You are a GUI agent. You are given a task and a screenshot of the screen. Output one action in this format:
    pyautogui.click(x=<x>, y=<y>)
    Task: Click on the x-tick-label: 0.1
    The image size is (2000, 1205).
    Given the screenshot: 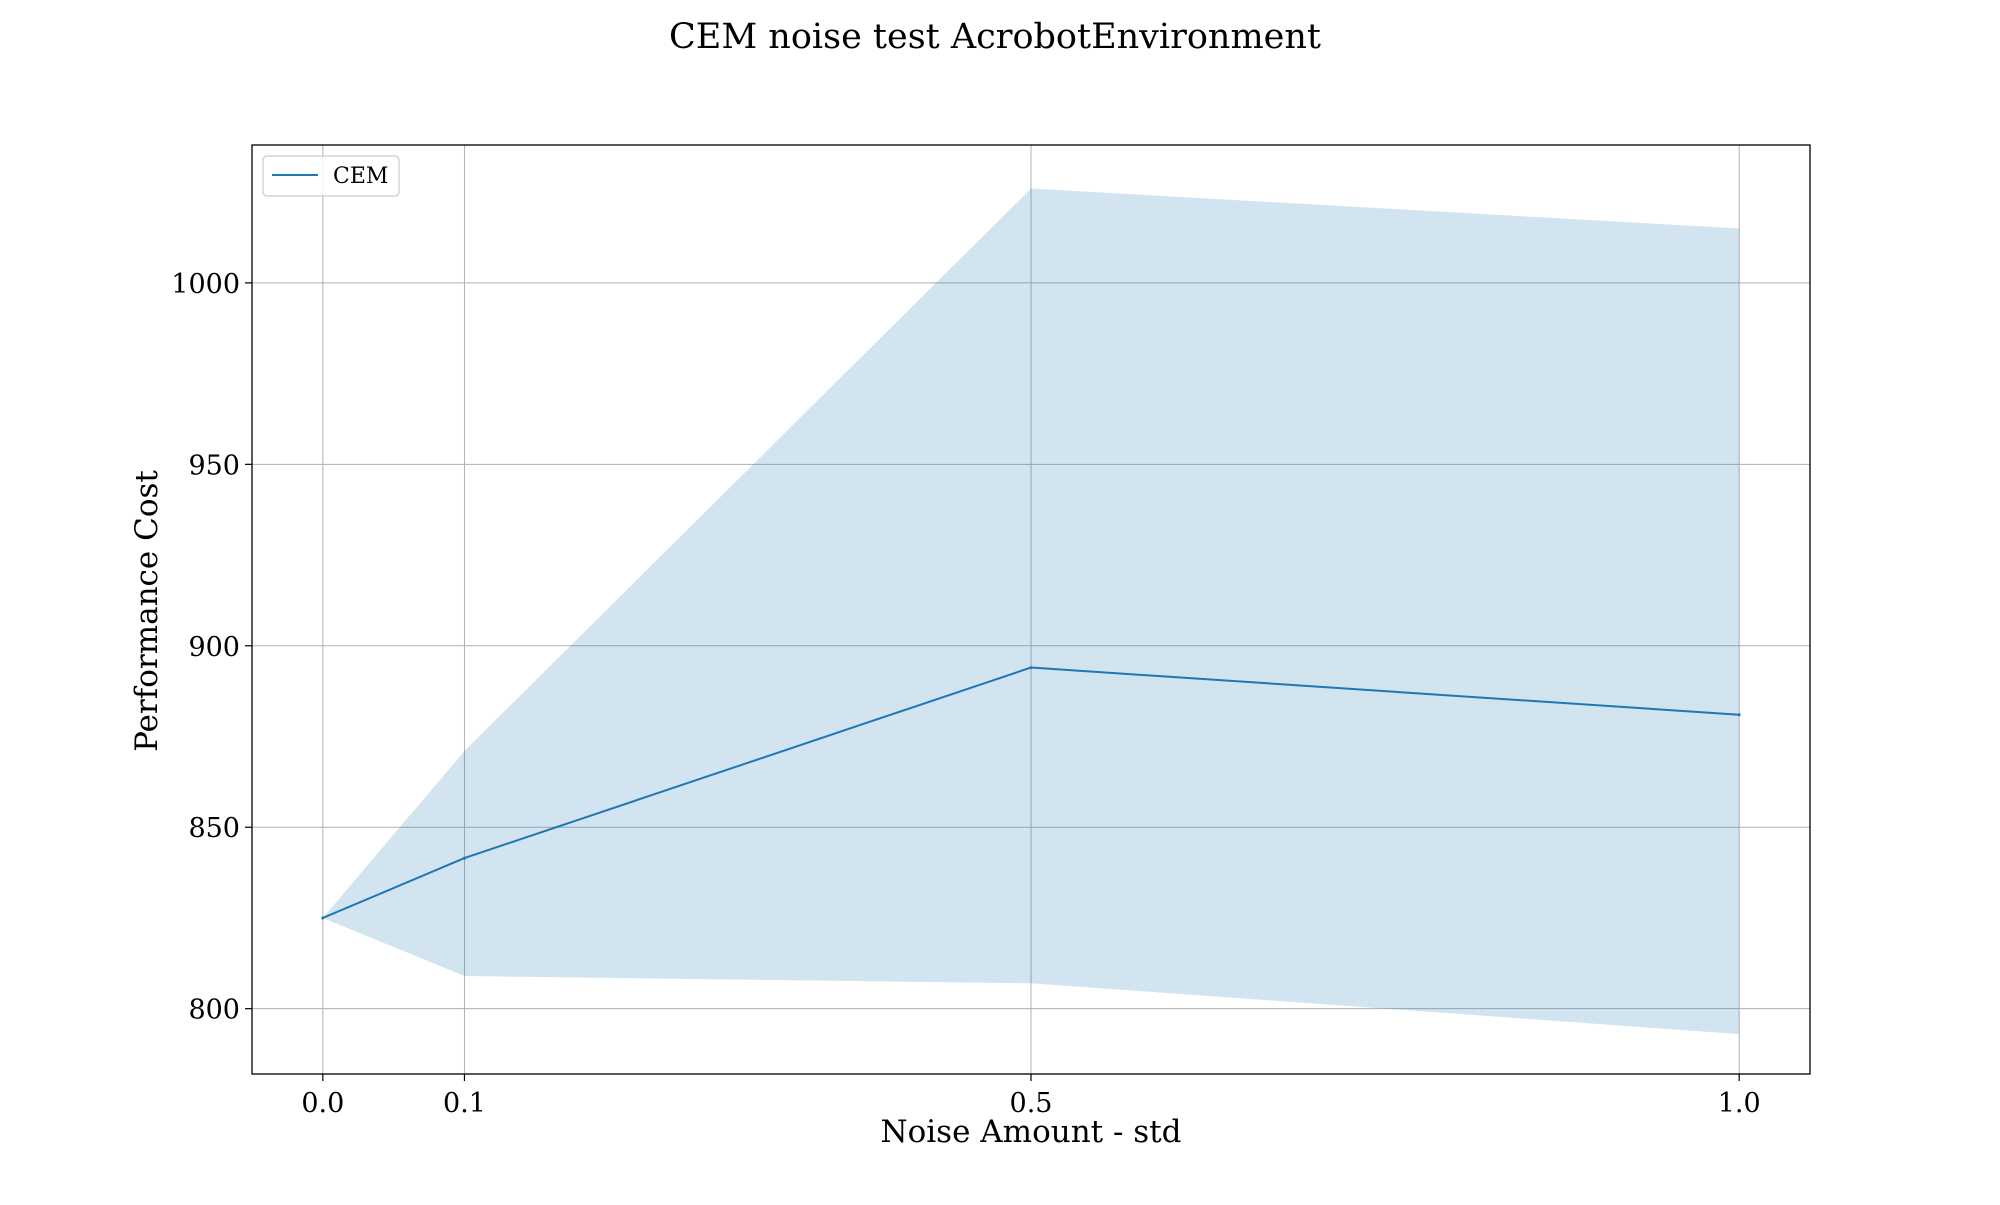 What is the action you would take?
    pyautogui.click(x=464, y=1103)
    